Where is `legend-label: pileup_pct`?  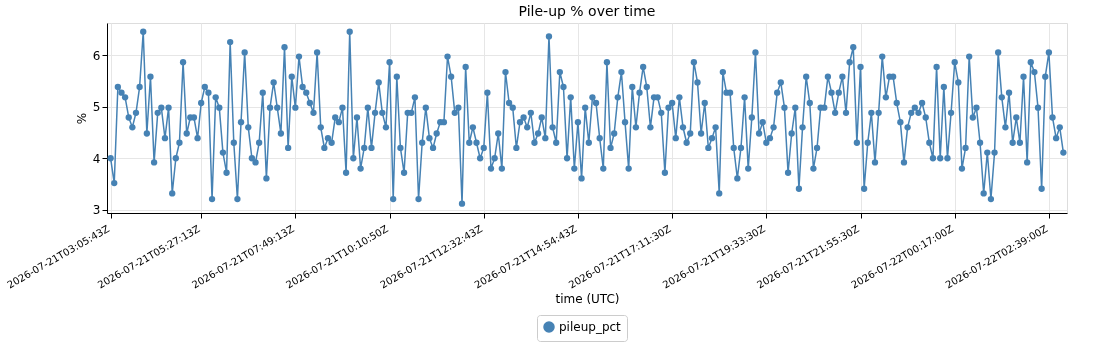 legend-label: pileup_pct is located at coordinates (590, 327).